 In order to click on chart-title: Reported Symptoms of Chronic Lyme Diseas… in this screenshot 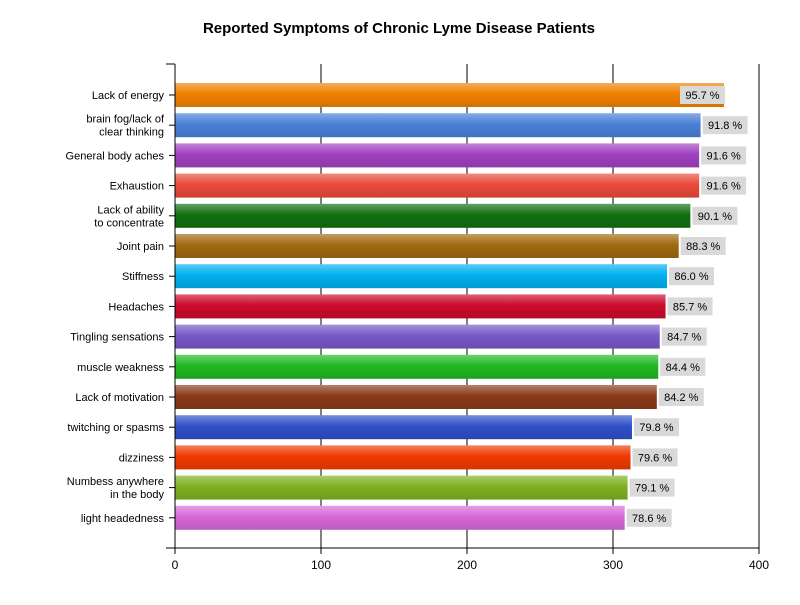, I will do `click(399, 28)`.